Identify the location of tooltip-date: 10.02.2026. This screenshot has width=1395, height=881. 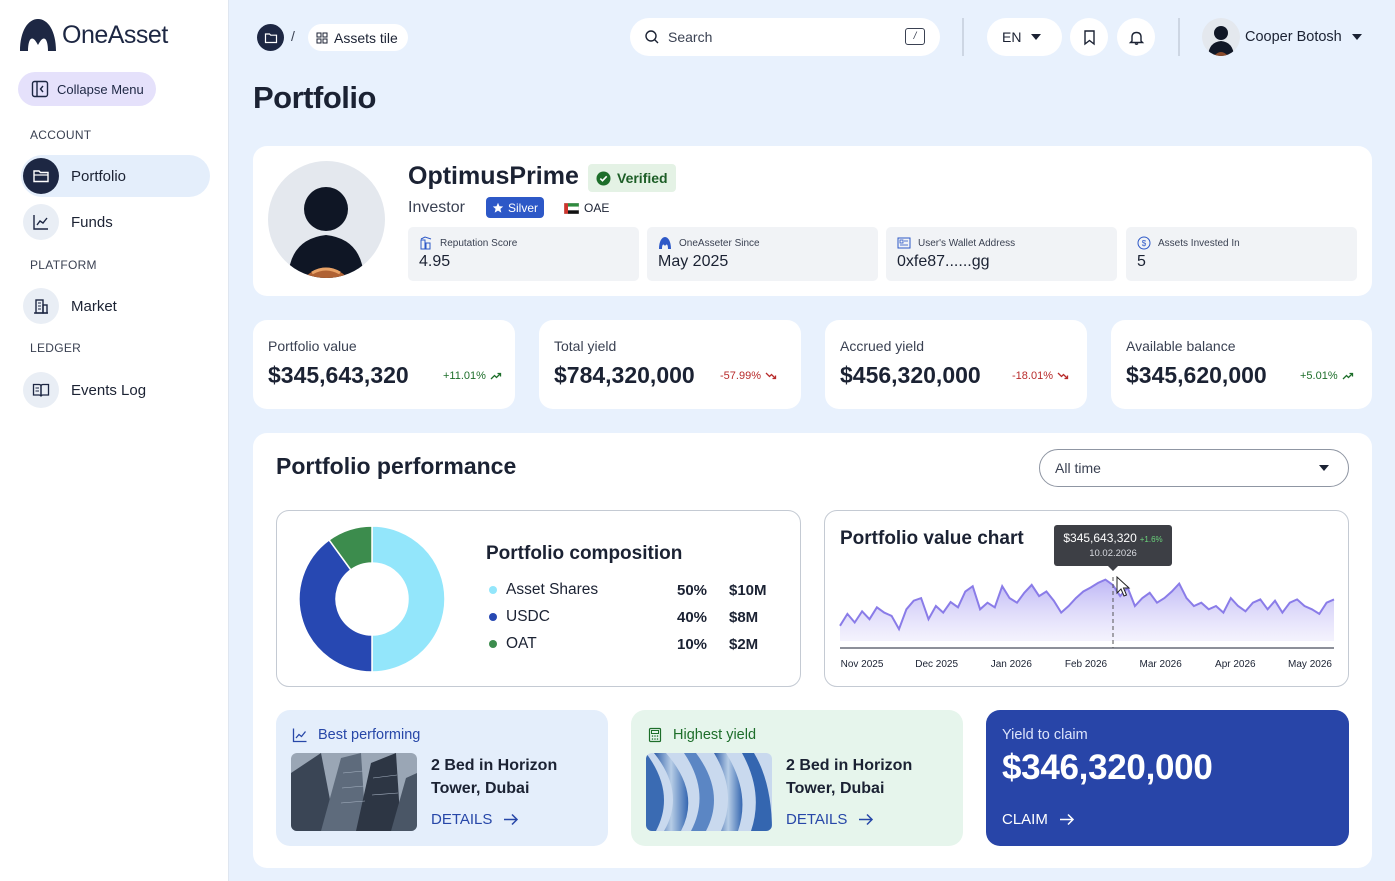
(1113, 553).